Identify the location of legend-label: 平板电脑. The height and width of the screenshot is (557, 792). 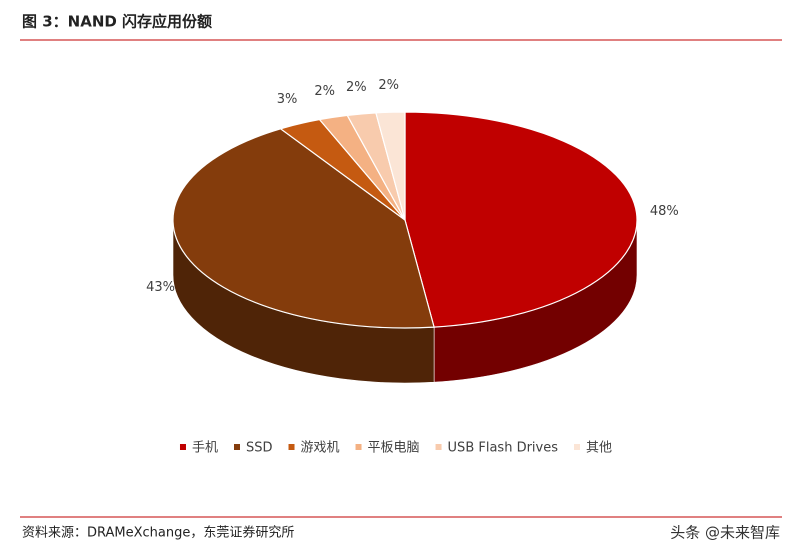
(394, 448).